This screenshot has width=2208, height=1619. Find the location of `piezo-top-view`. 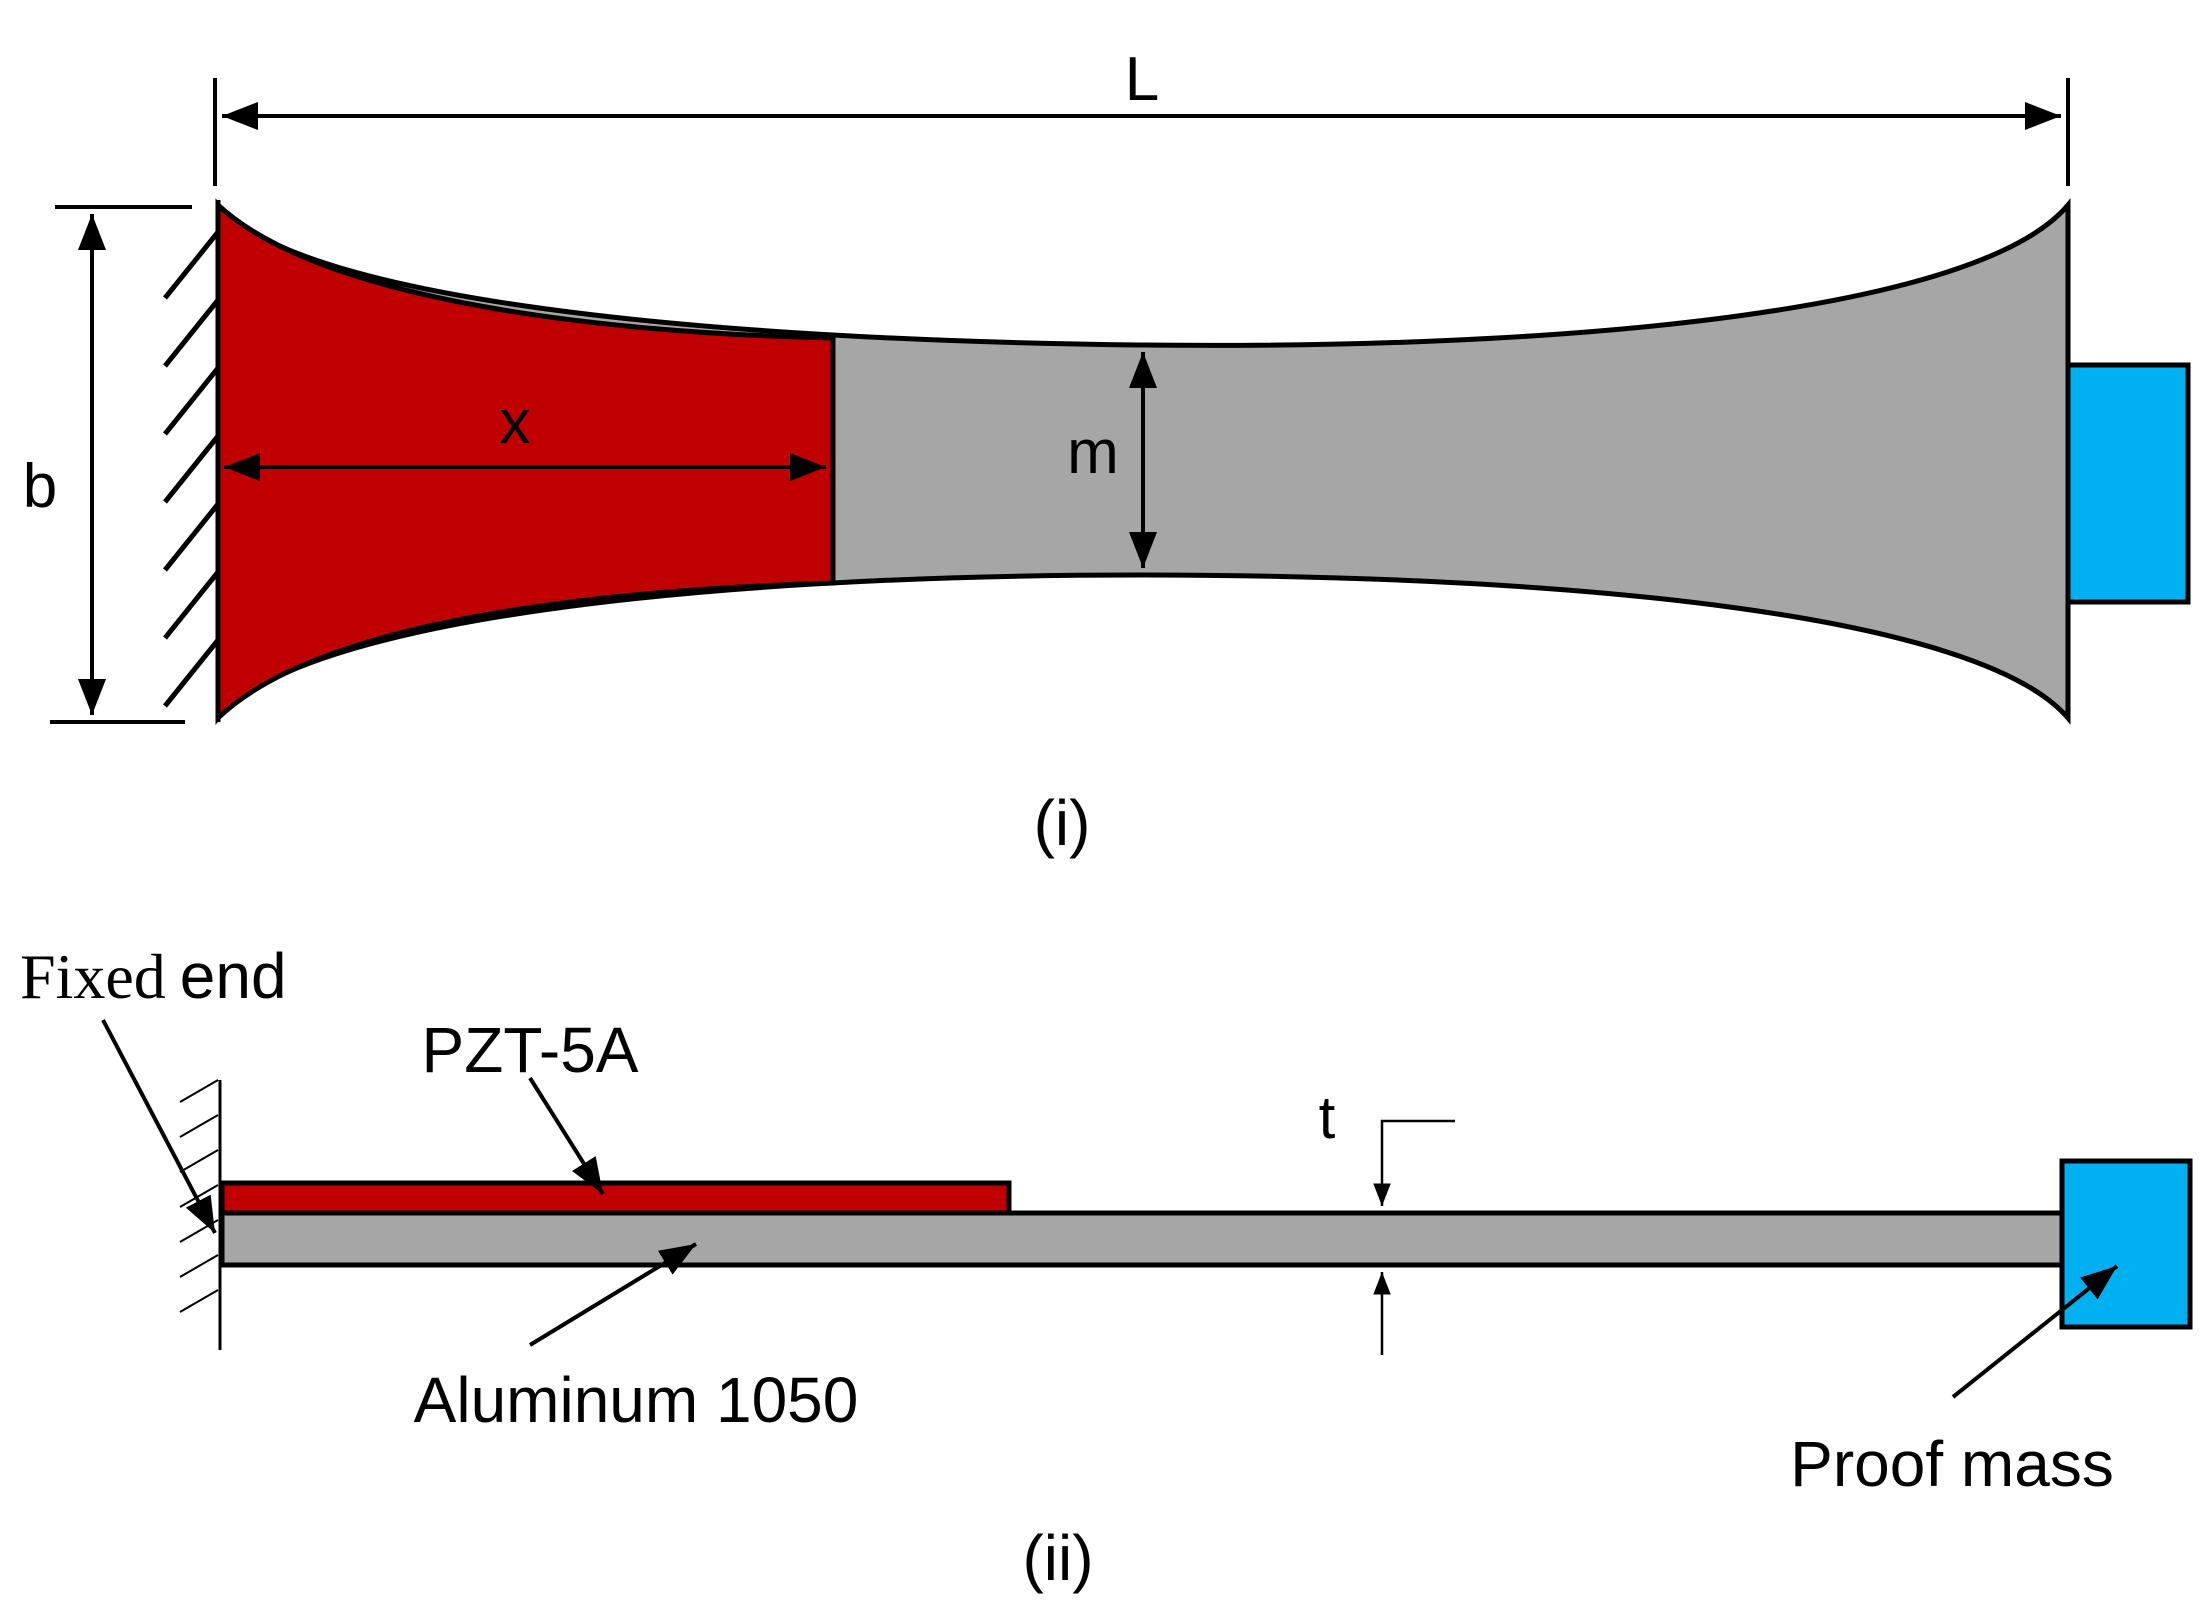

piezo-top-view is located at coordinates (525, 461).